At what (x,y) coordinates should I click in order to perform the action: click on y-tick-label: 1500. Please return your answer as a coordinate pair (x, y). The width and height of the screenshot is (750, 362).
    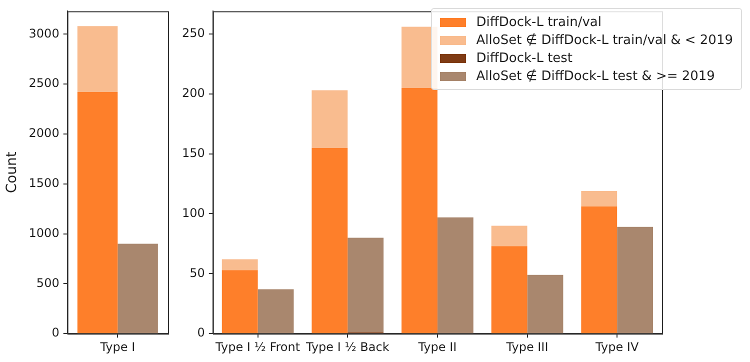
    Looking at the image, I should click on (44, 183).